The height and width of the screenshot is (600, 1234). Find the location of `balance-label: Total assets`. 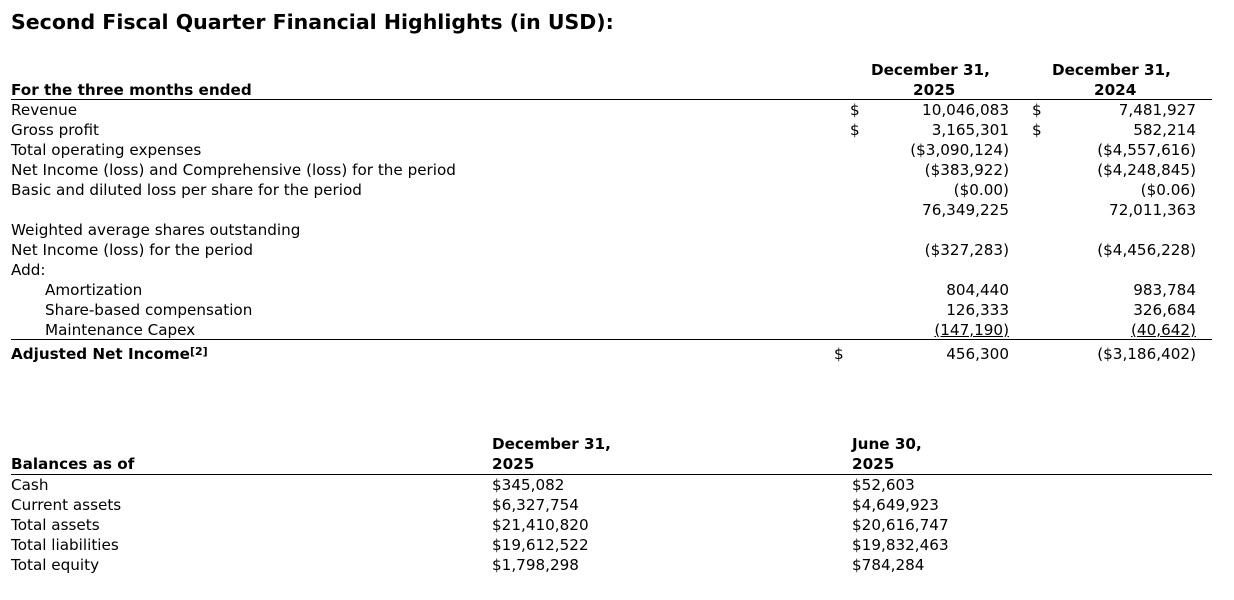

balance-label: Total assets is located at coordinates (55, 525).